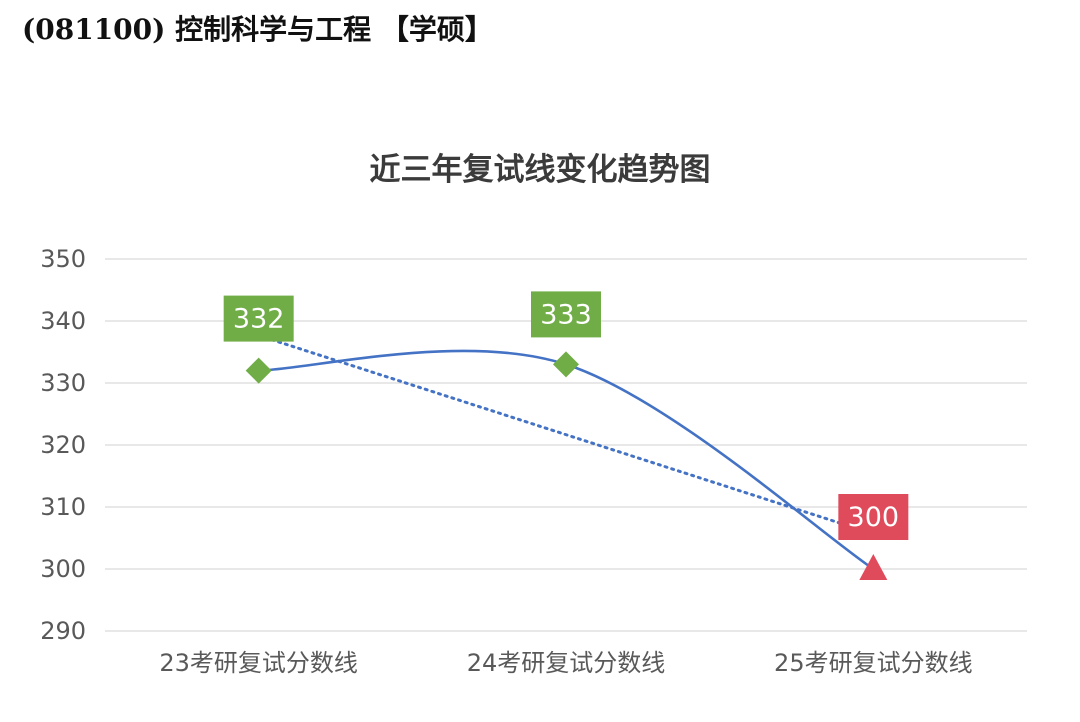  I want to click on y-tick-label: 290, so click(63, 631).